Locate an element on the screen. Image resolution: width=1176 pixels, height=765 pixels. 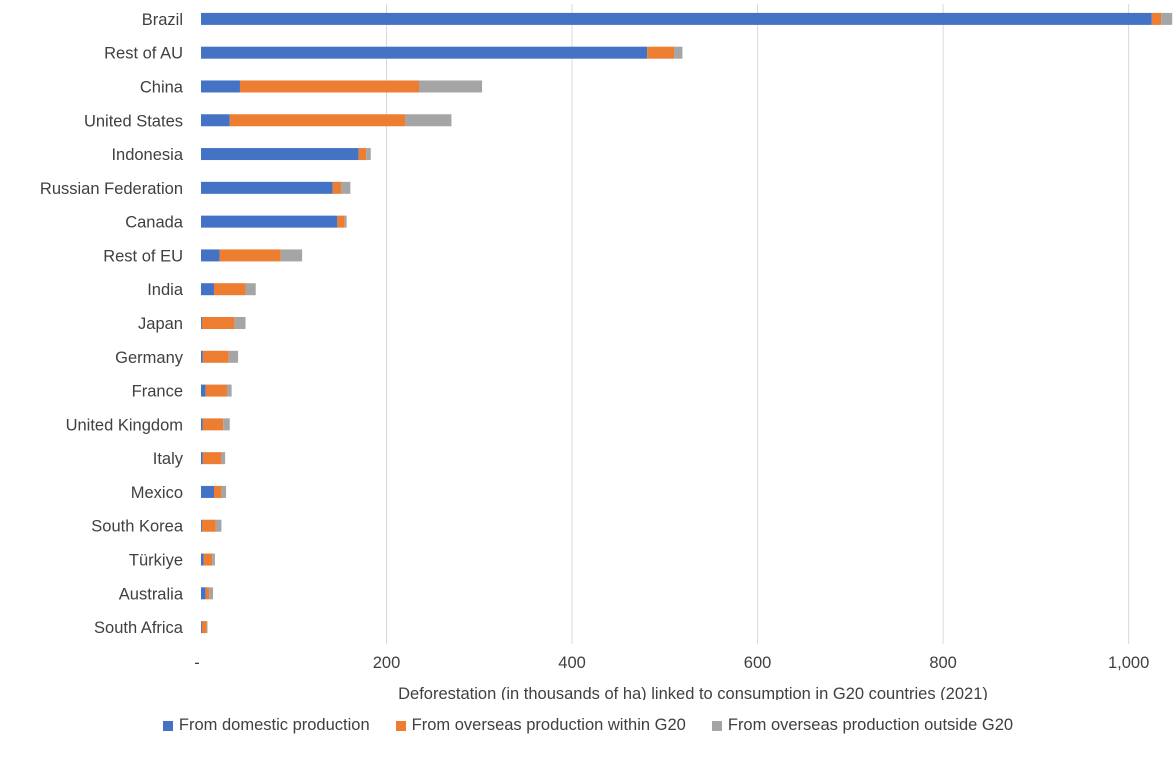
bar-canada-s2 is located at coordinates (345, 221).